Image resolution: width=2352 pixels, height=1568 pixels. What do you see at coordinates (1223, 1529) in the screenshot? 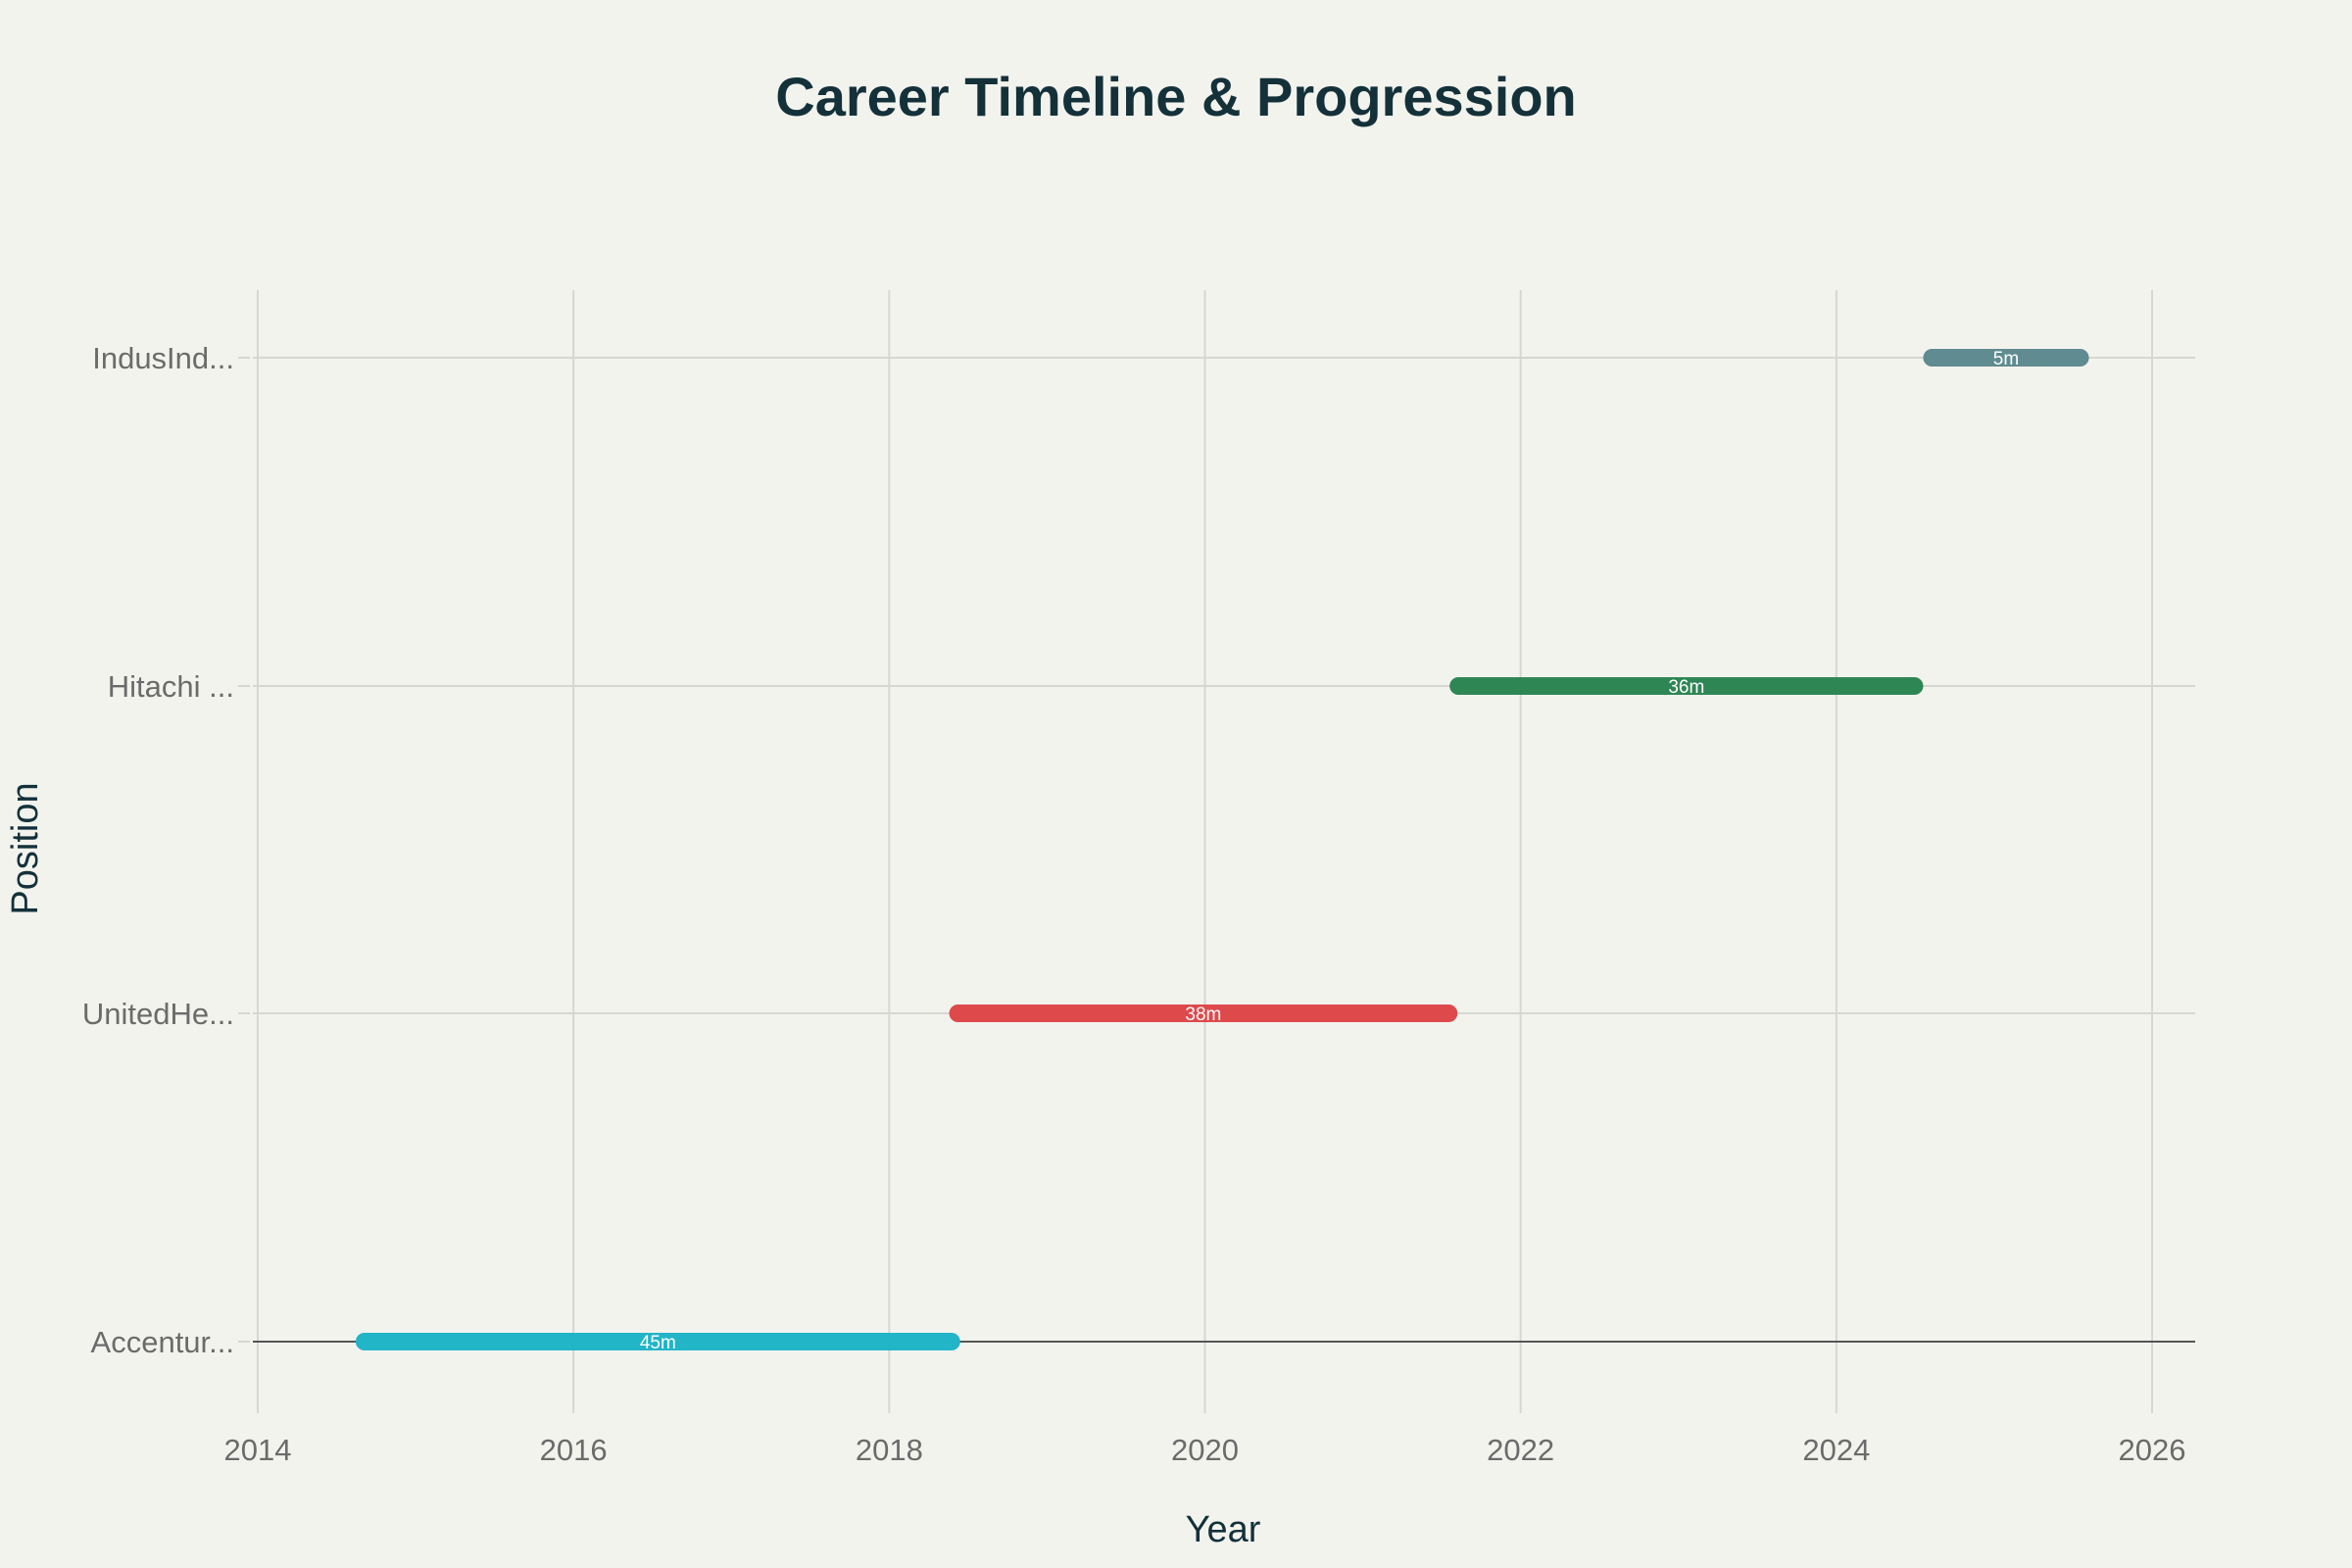
I see `x-axis-title: Year` at bounding box center [1223, 1529].